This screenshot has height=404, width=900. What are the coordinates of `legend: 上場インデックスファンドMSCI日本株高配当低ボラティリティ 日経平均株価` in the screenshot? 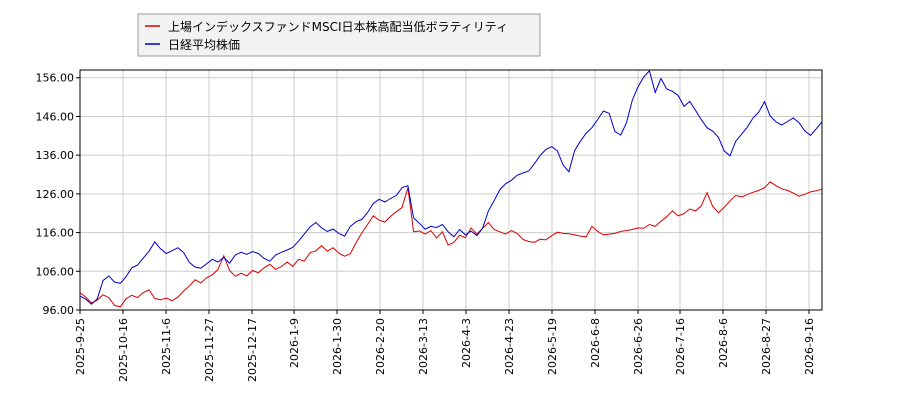 It's located at (339, 35).